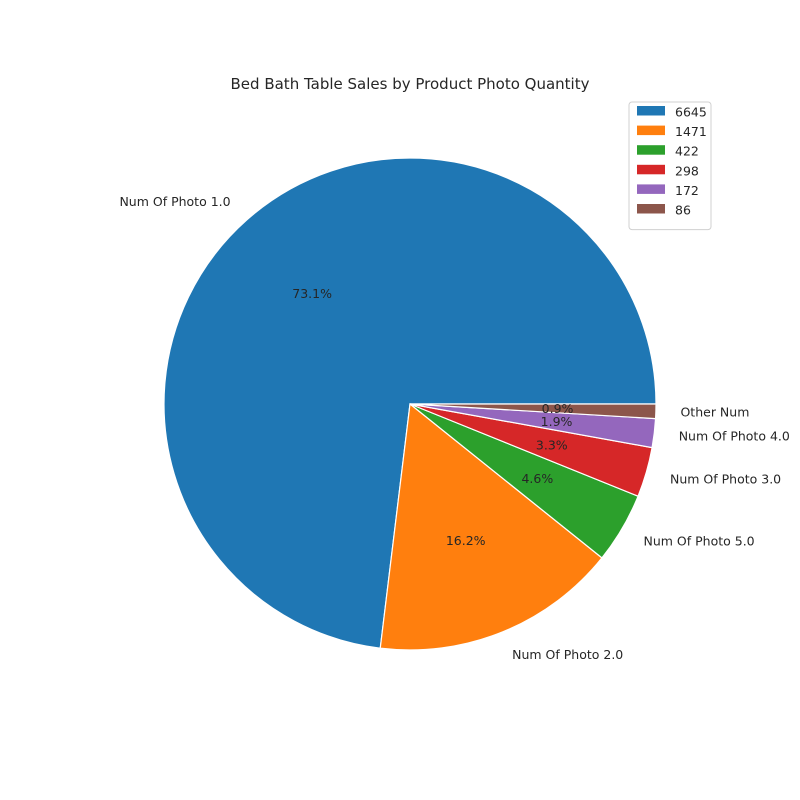 The height and width of the screenshot is (800, 800). I want to click on percent-labels: 73.1% 16.2% 4.6% 3.3% 1.9%0.9%, so click(432, 417).